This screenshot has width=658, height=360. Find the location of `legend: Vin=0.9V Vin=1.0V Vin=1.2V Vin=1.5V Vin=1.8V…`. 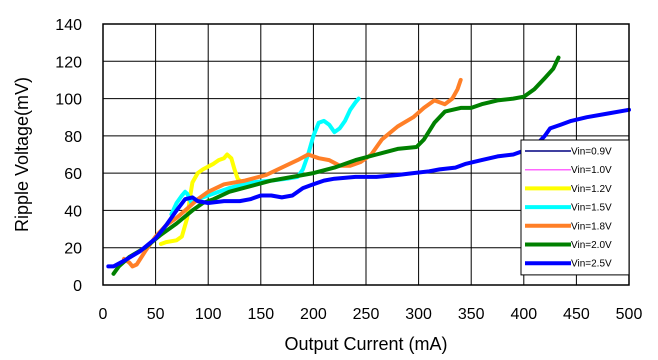

legend: Vin=0.9V Vin=1.0V Vin=1.2V Vin=1.5V Vin=1.8V… is located at coordinates (575, 207).